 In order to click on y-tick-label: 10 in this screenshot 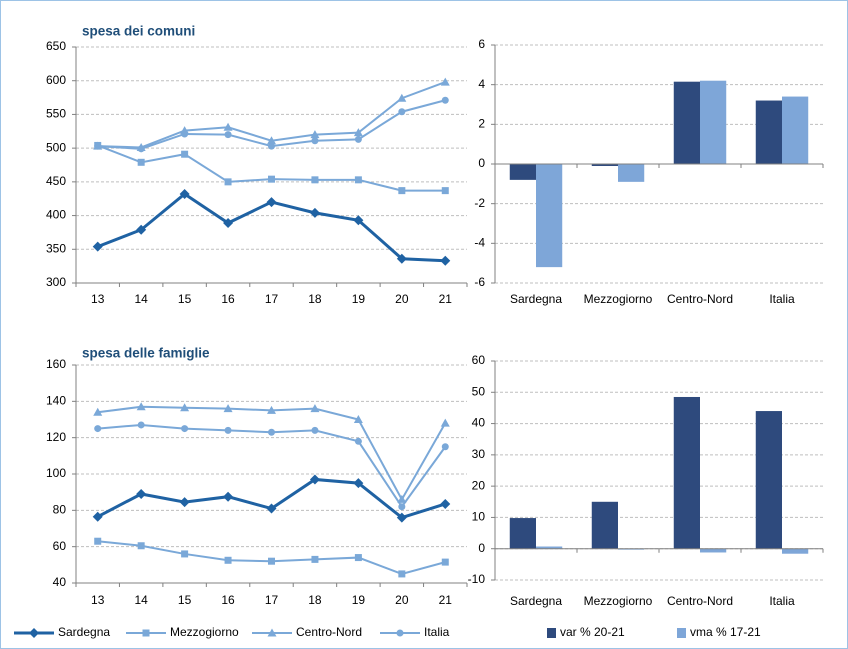, I will do `click(479, 517)`.